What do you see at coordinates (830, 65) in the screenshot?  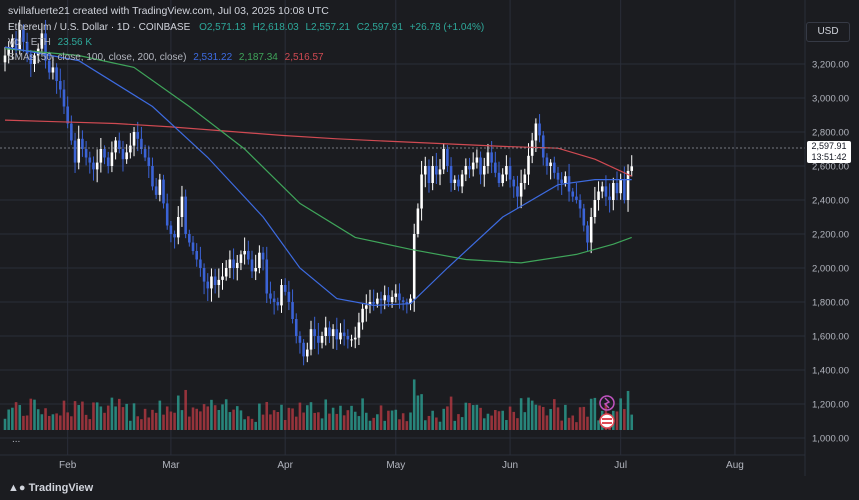 I see `price-tick-label: 3,200.00` at bounding box center [830, 65].